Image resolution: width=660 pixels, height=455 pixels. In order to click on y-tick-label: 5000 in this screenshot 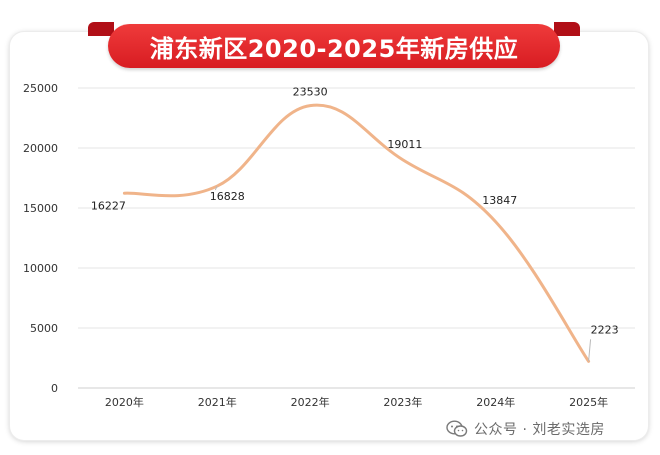, I will do `click(44, 328)`.